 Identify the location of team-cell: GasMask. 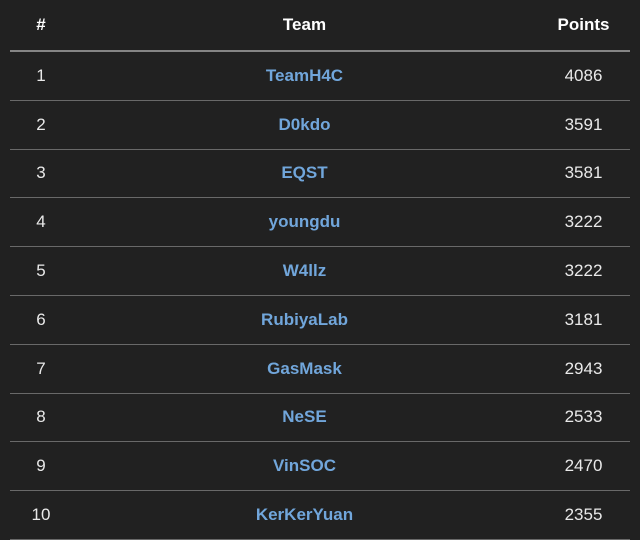
(304, 369).